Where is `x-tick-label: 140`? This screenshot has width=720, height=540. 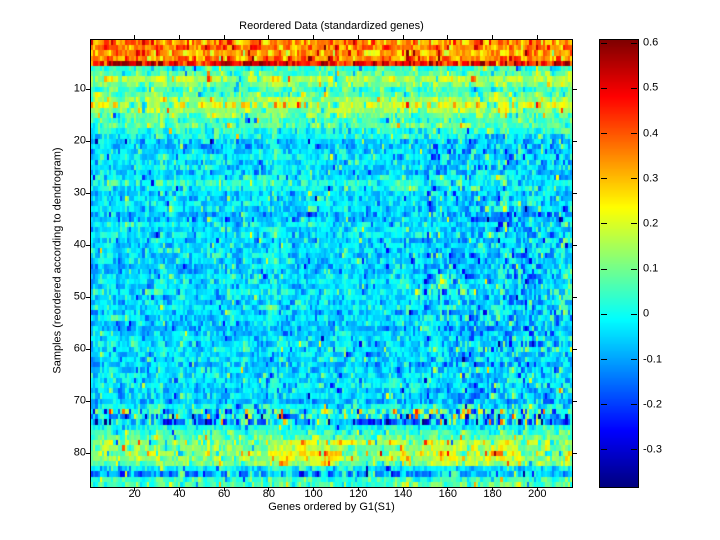
x-tick-label: 140 is located at coordinates (403, 494).